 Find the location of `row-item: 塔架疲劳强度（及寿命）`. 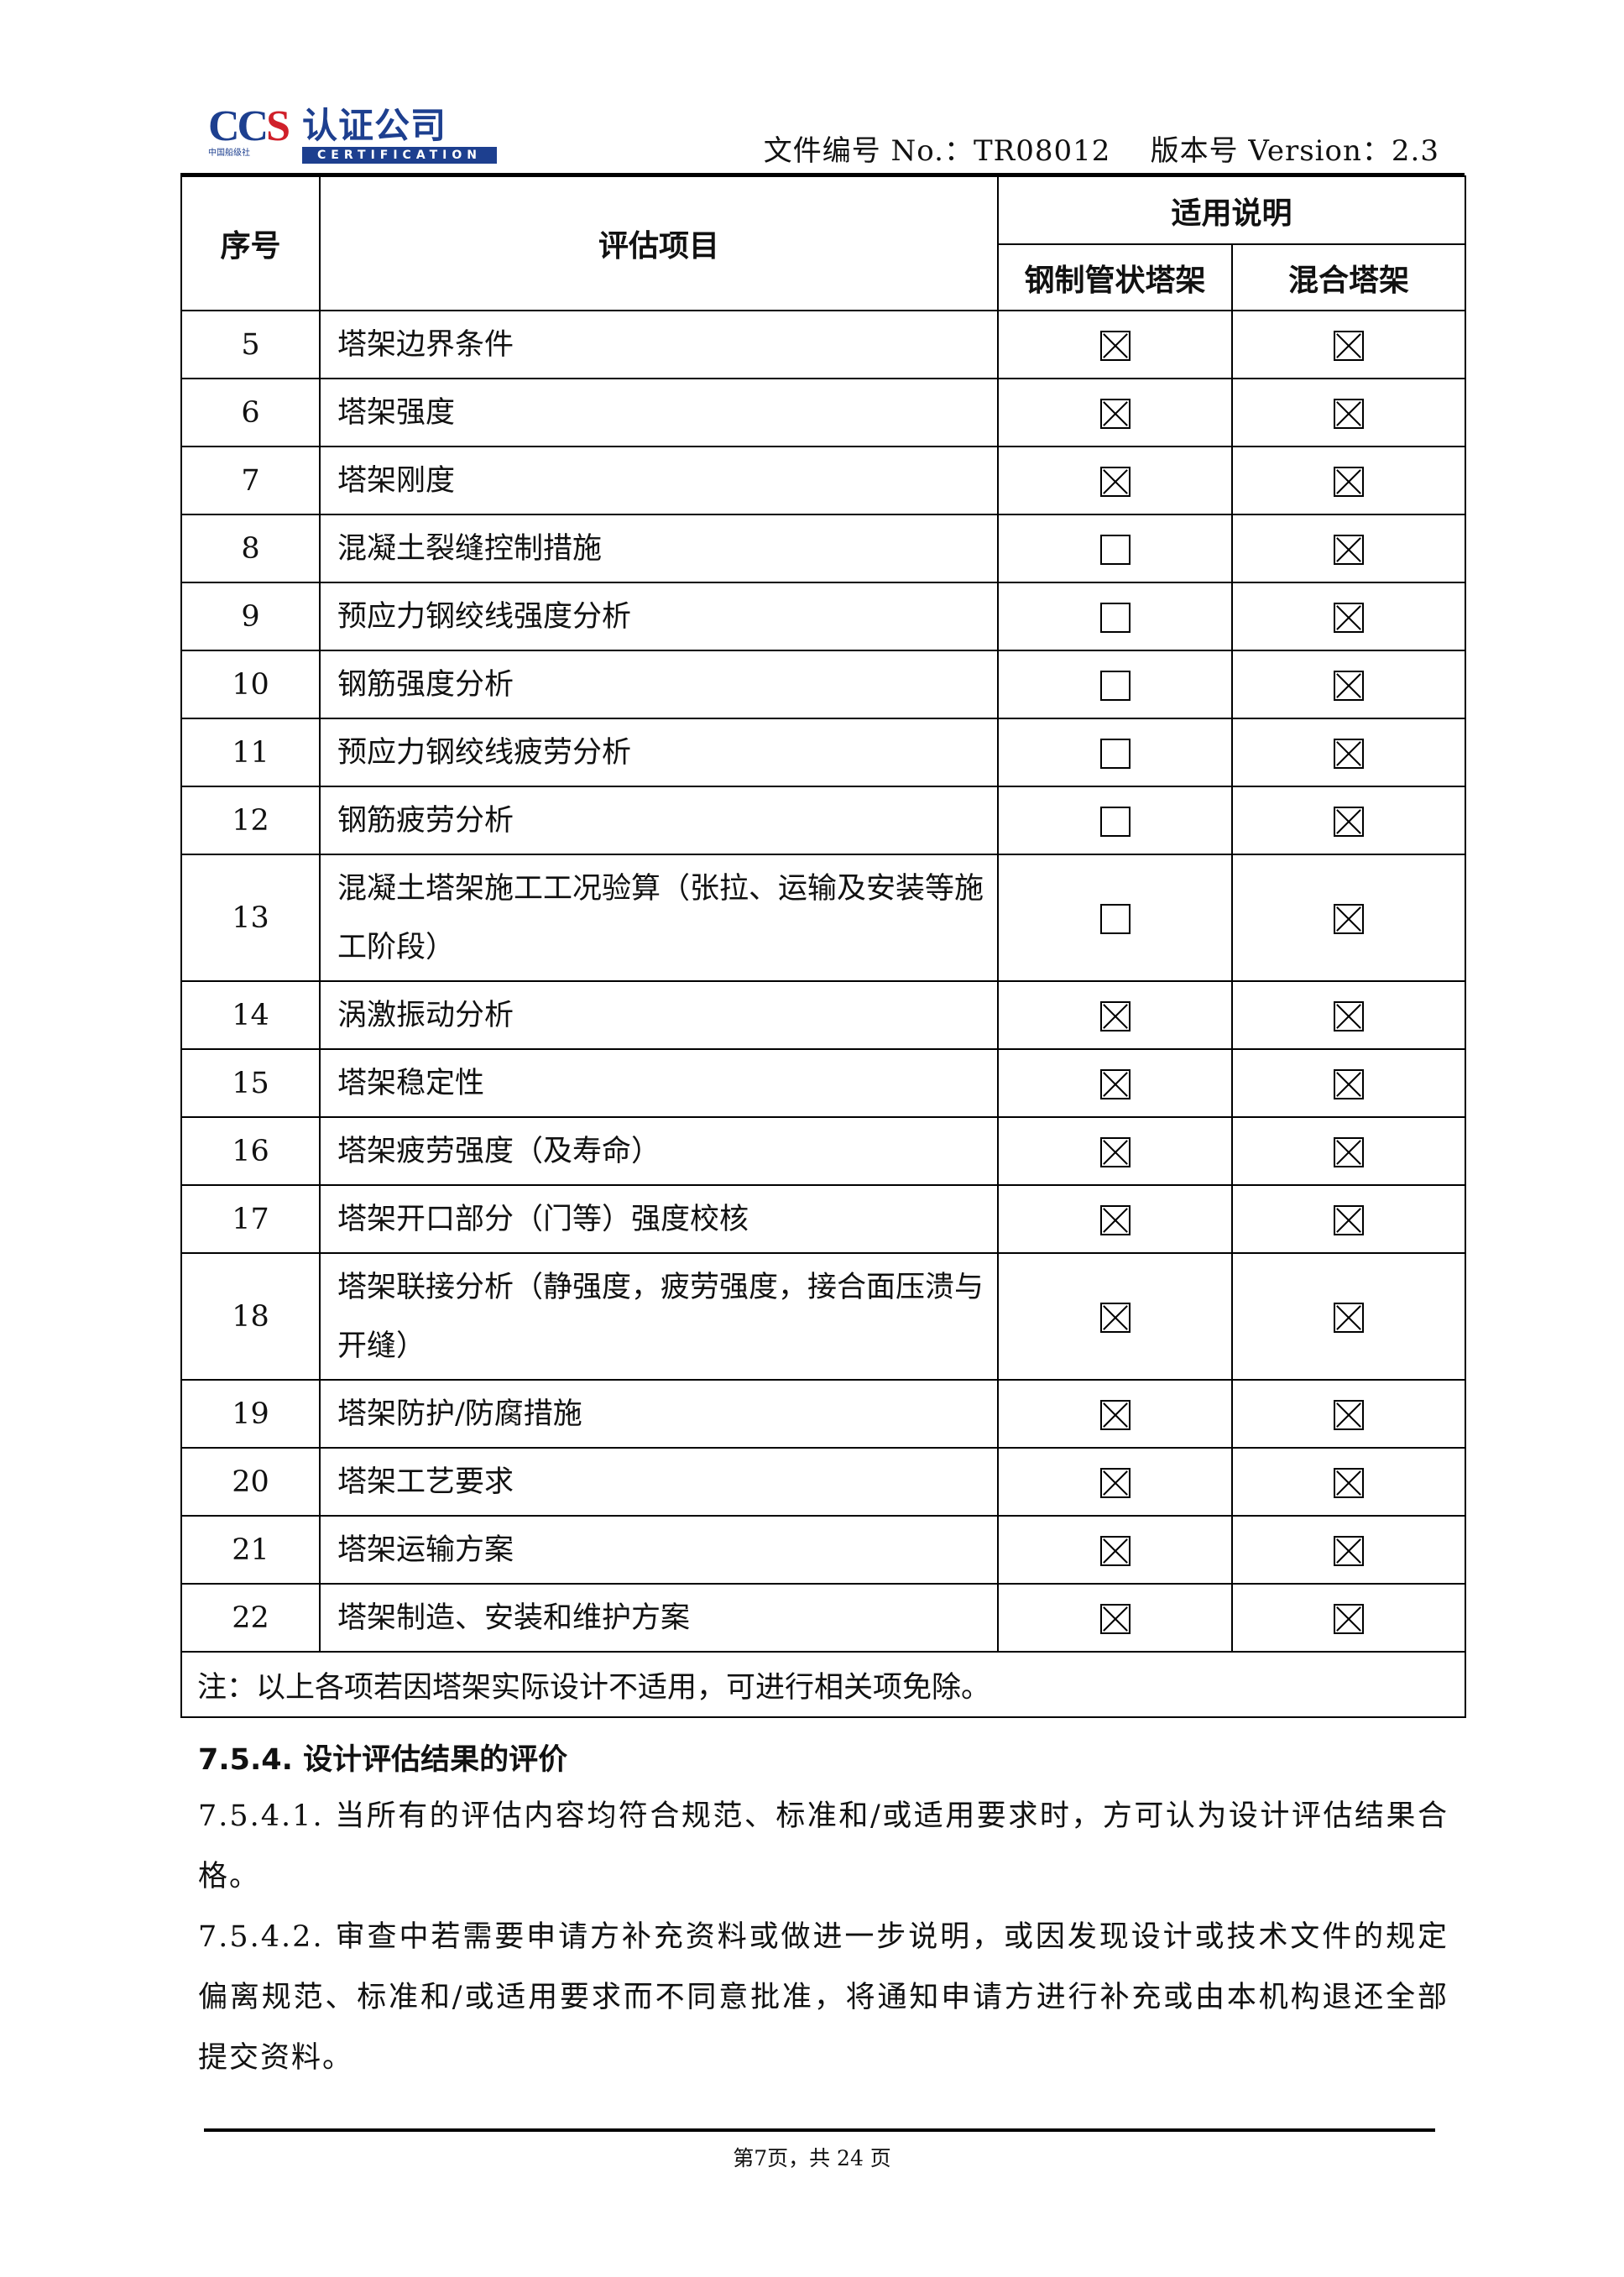

row-item: 塔架疲劳强度（及寿命） is located at coordinates (659, 1151).